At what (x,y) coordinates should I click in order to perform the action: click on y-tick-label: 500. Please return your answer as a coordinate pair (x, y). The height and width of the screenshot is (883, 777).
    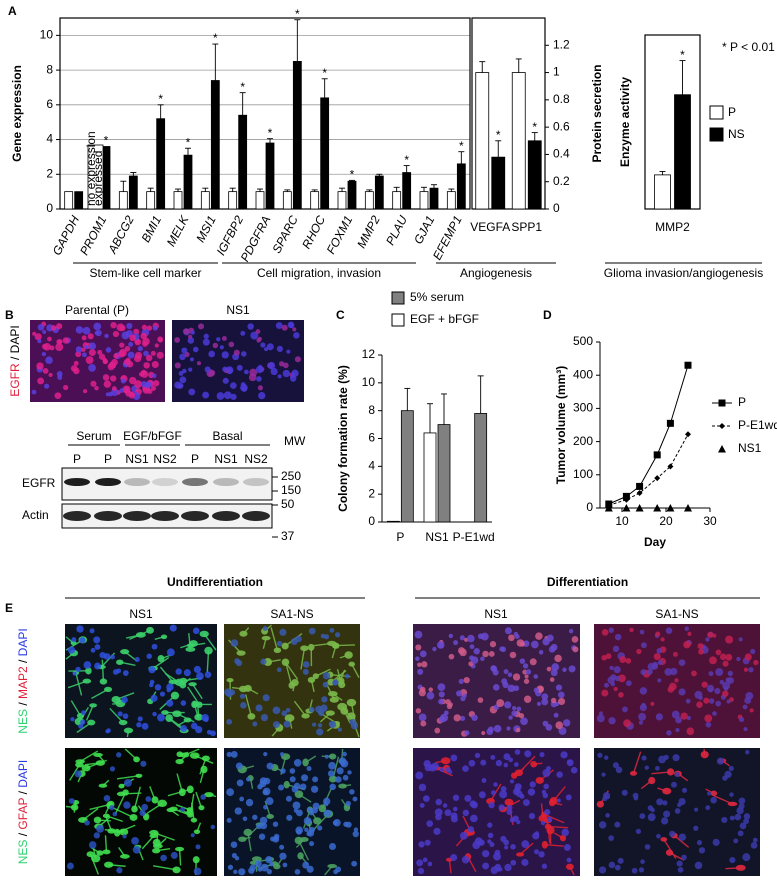
    Looking at the image, I should click on (583, 341).